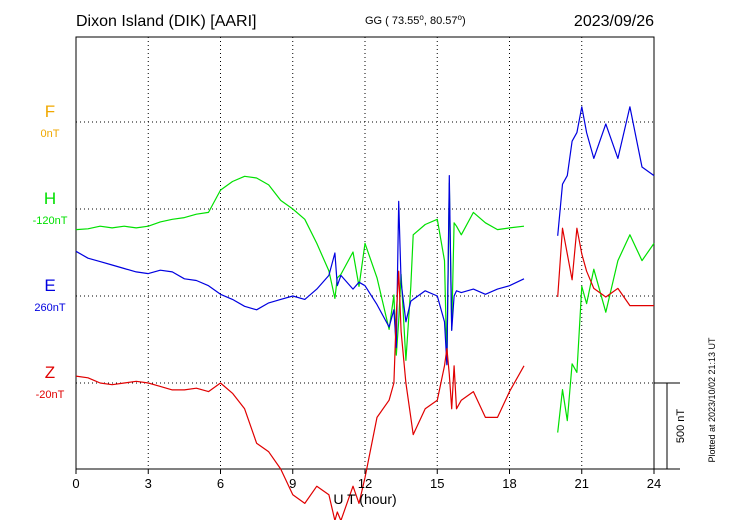 The height and width of the screenshot is (520, 730). I want to click on x-tick-label: 0, so click(75, 483).